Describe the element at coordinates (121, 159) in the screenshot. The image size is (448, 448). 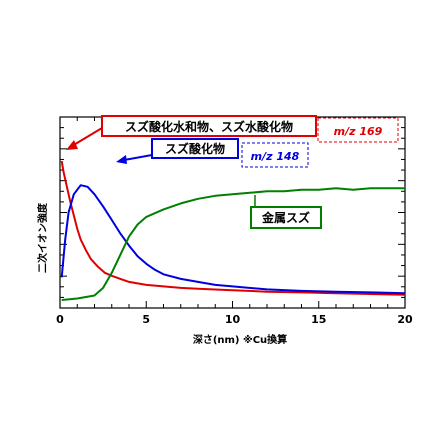
I see `annotation-arrowhead-blue` at that location.